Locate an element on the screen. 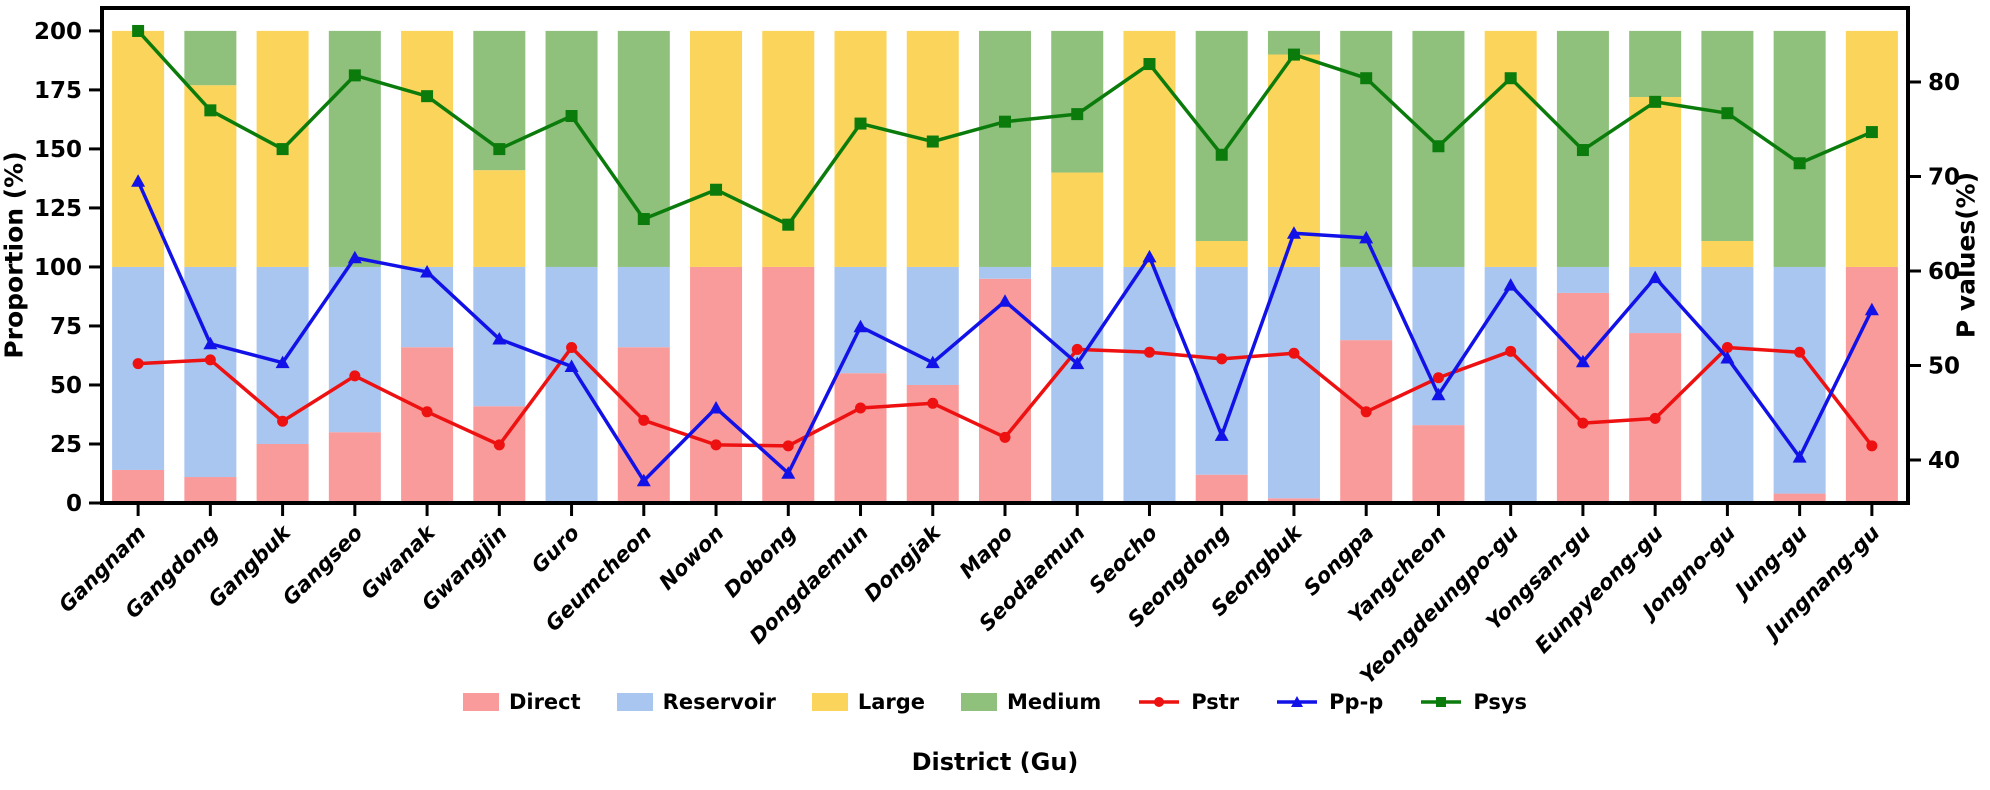 The image size is (1990, 790). y2-tick-label: 80 is located at coordinates (1944, 83).